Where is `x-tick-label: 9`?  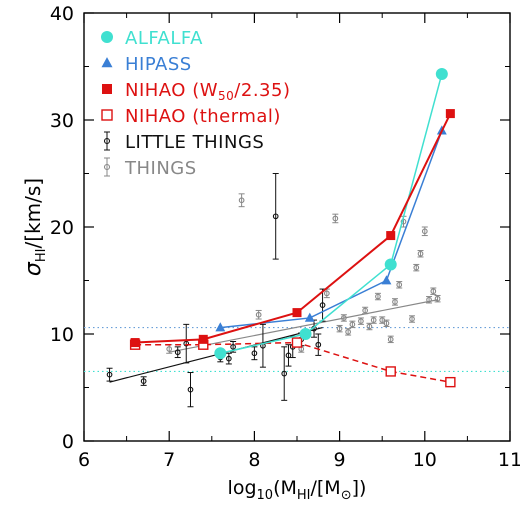 x-tick-label: 9 is located at coordinates (340, 460).